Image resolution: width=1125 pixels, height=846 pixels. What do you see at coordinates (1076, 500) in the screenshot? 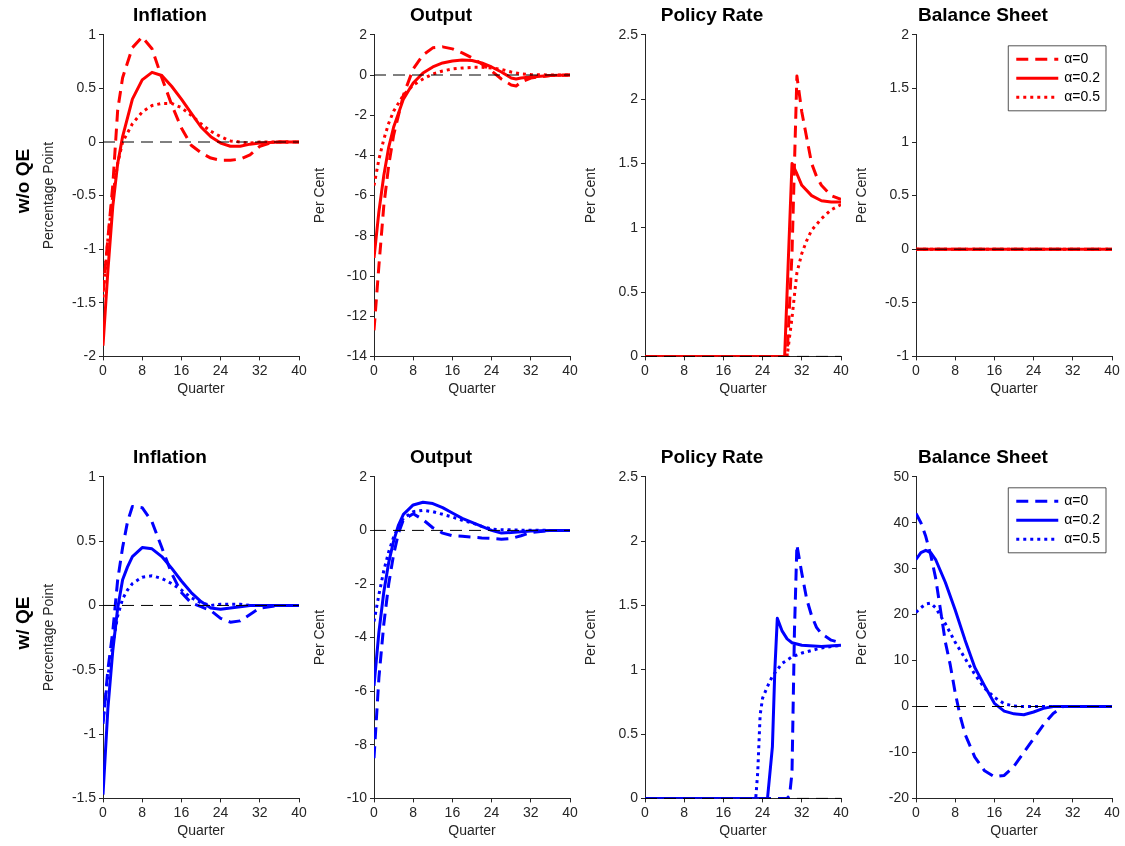
I see `legend-label: α=0` at bounding box center [1076, 500].